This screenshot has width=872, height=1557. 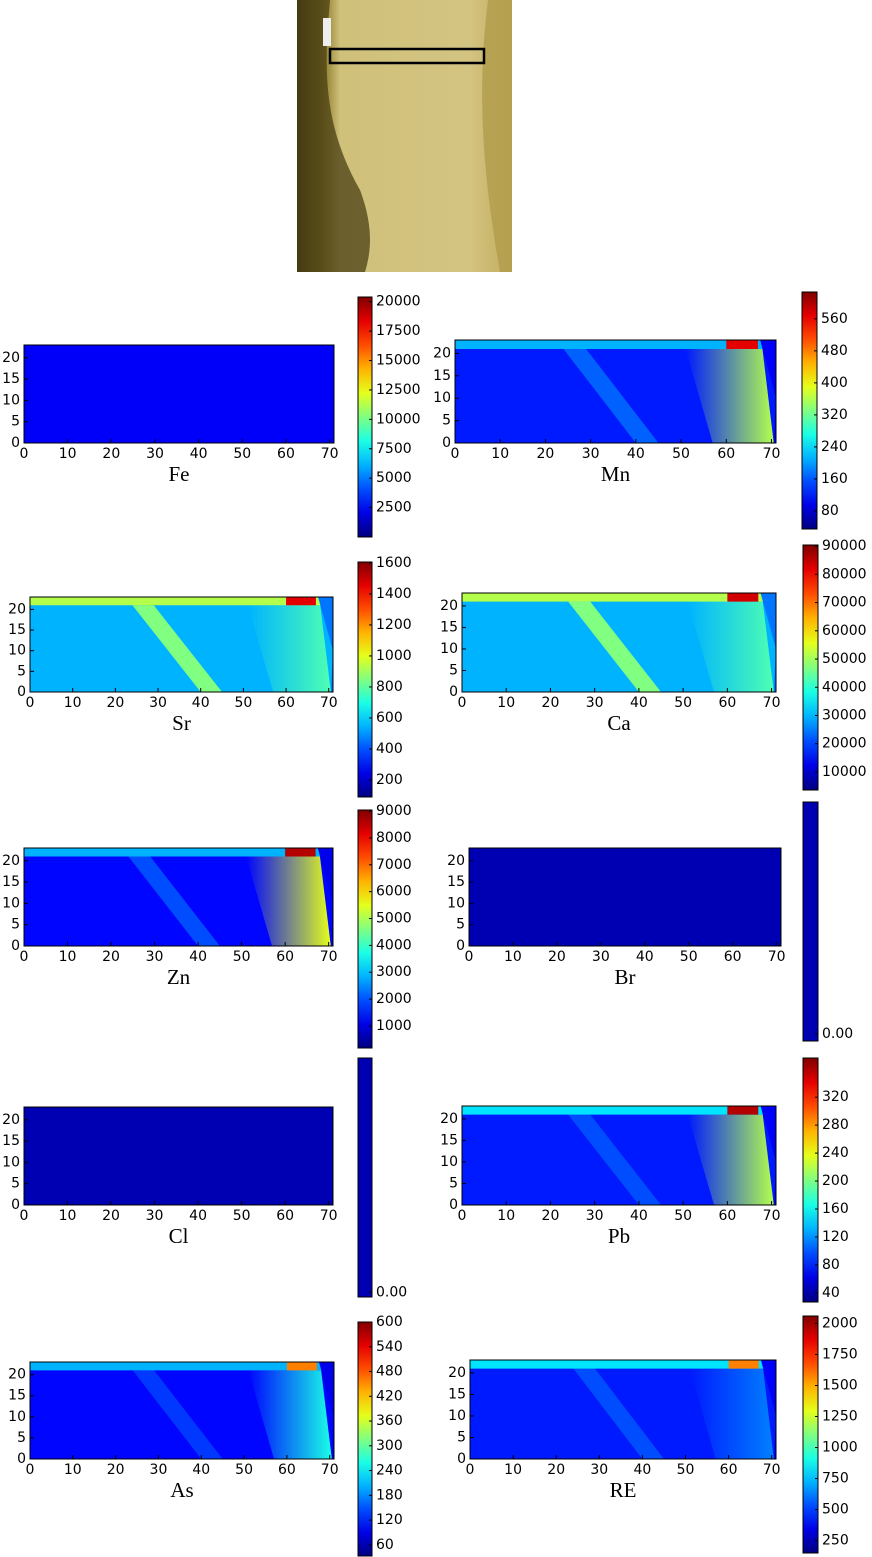 What do you see at coordinates (394, 563) in the screenshot?
I see `colorbar-tick-label: 1600` at bounding box center [394, 563].